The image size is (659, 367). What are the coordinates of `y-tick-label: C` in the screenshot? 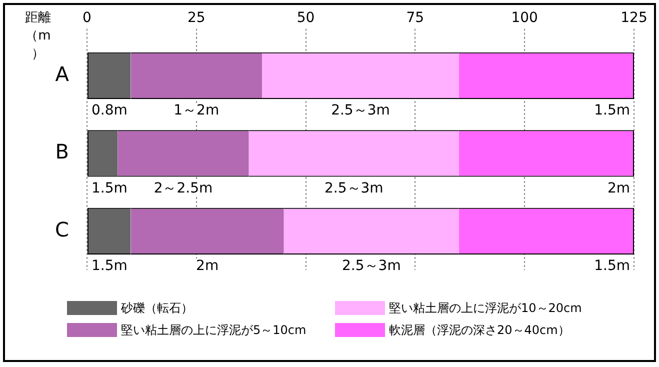 It's located at (61, 229).